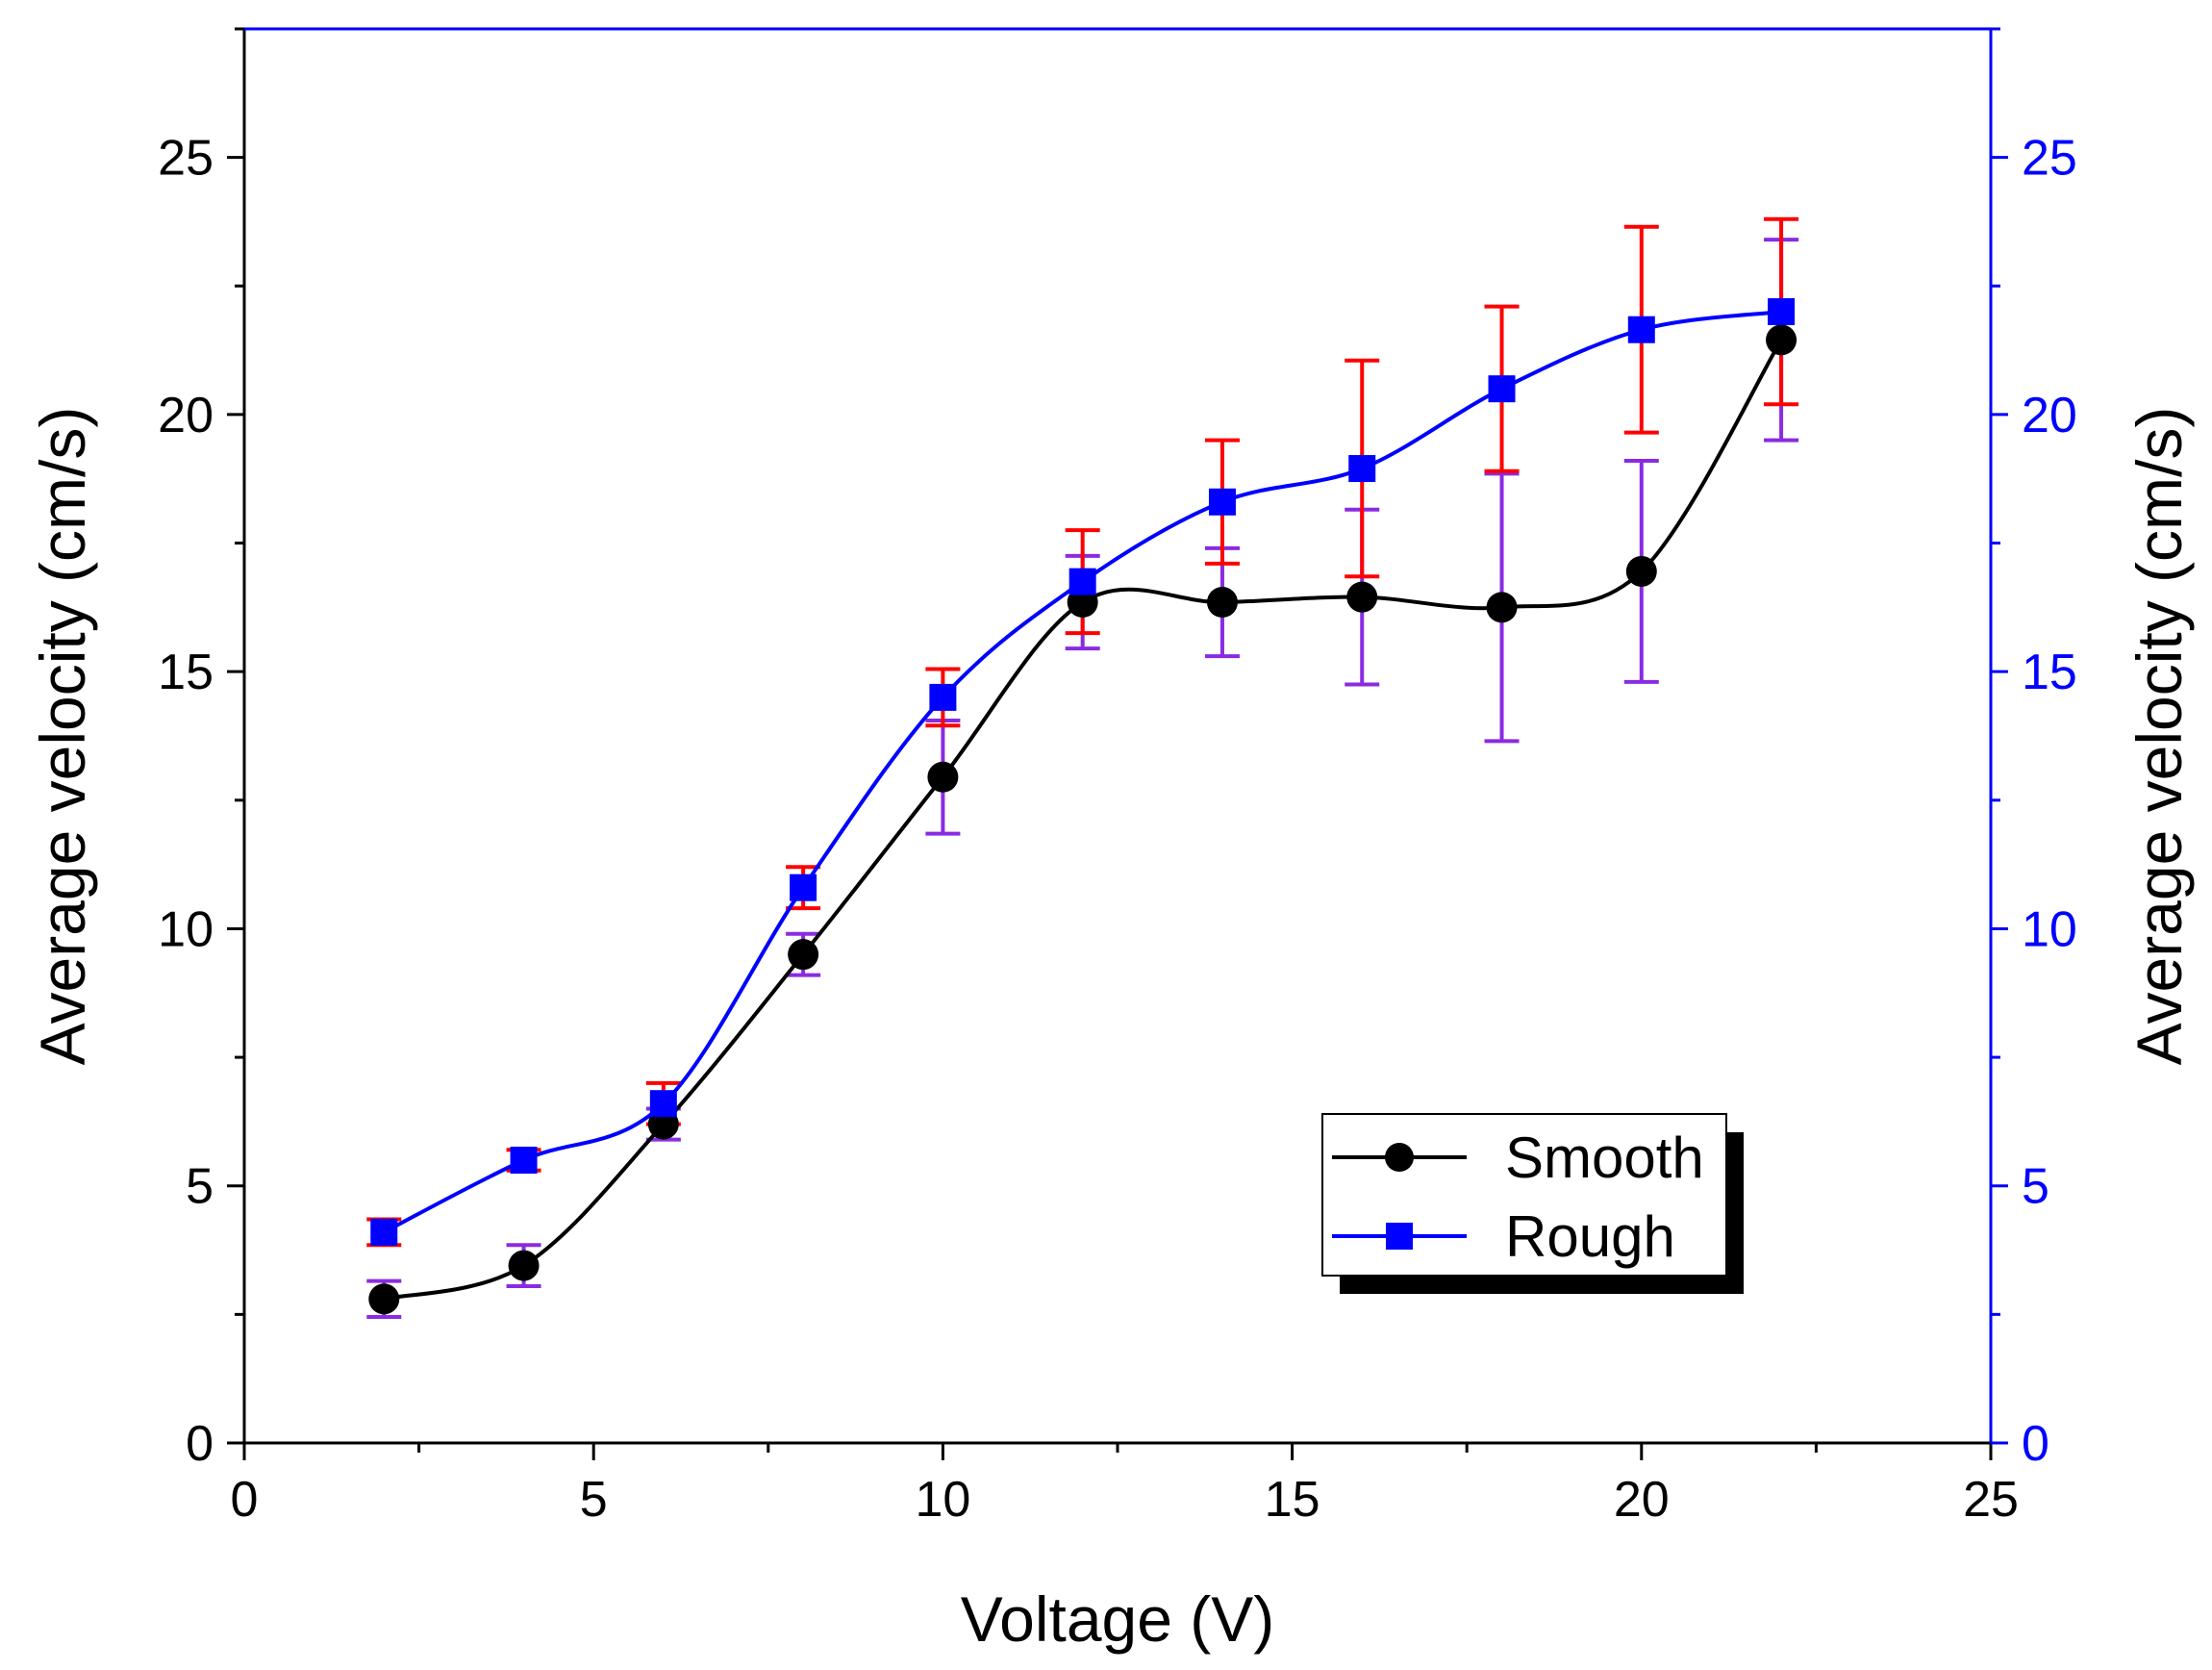  Describe the element at coordinates (1118, 1619) in the screenshot. I see `x-axis-title: Voltage (V)` at that location.